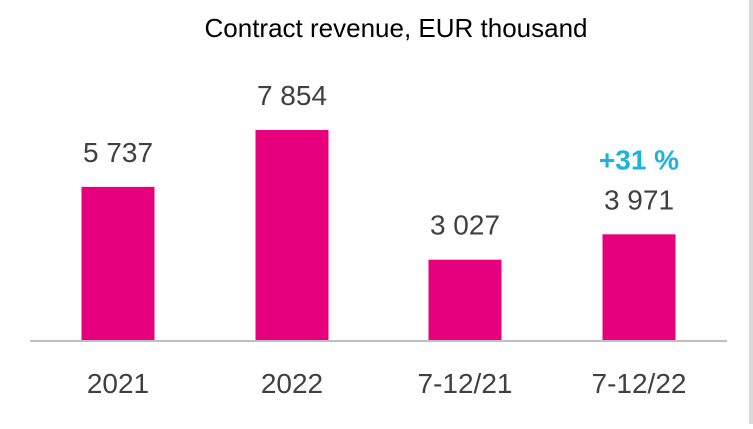  What do you see at coordinates (292, 95) in the screenshot?
I see `value-label-2022: 7 854` at bounding box center [292, 95].